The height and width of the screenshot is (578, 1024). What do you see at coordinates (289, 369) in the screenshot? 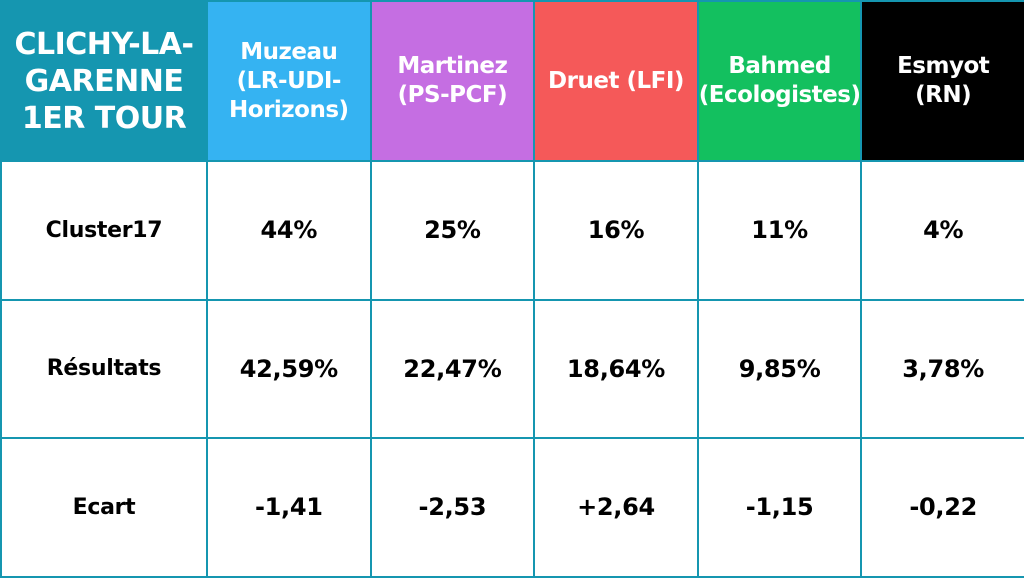
I see `value-resultats-muzeau: 42,59%` at bounding box center [289, 369].